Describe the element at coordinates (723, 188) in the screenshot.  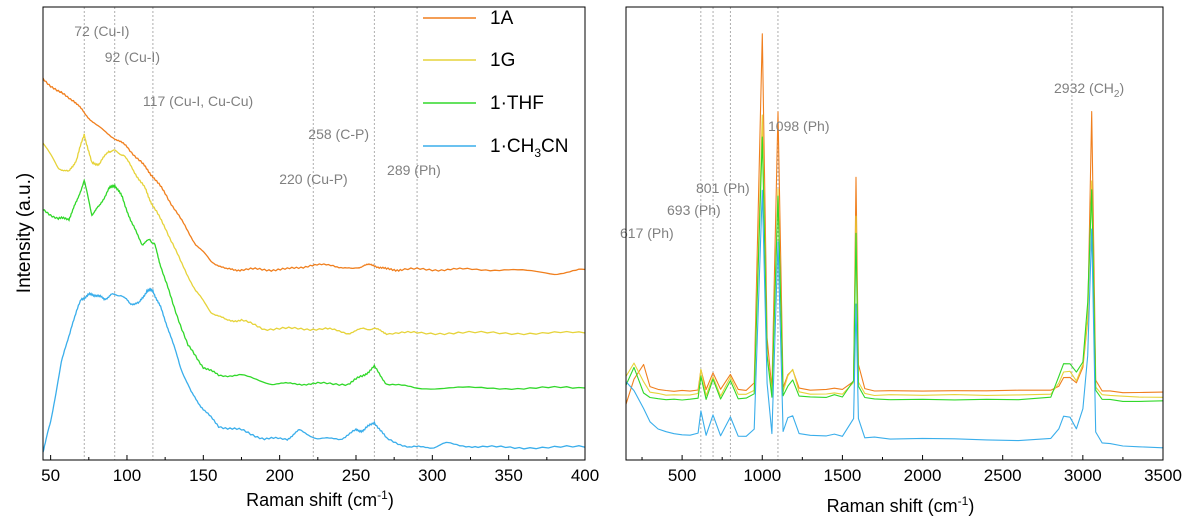
I see `annotation-label: 801 (Ph)` at that location.